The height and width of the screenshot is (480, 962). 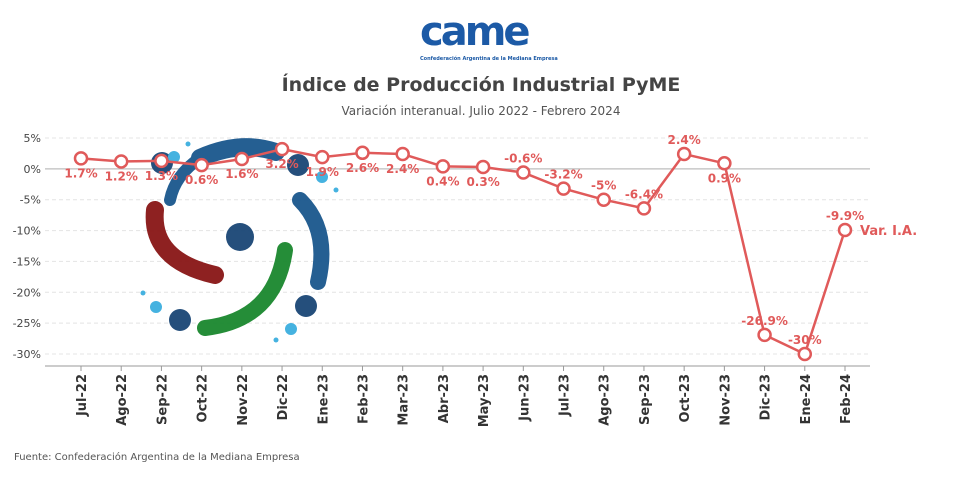 I want to click on logo-wordmark: came, so click(x=475, y=32).